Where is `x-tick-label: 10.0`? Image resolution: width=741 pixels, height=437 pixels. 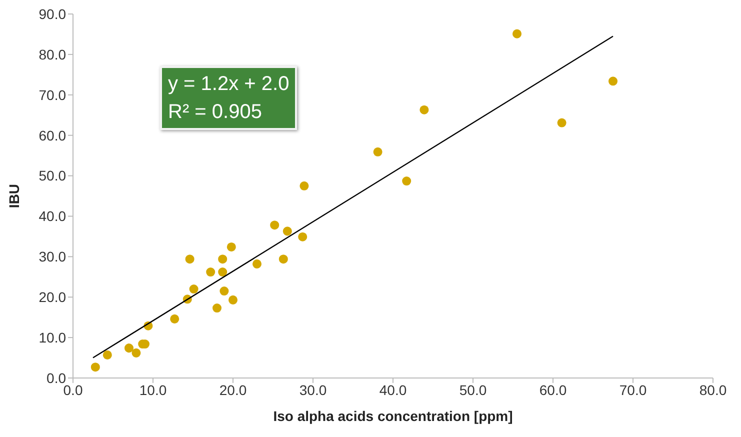
x-tick-label: 10.0 is located at coordinates (153, 390).